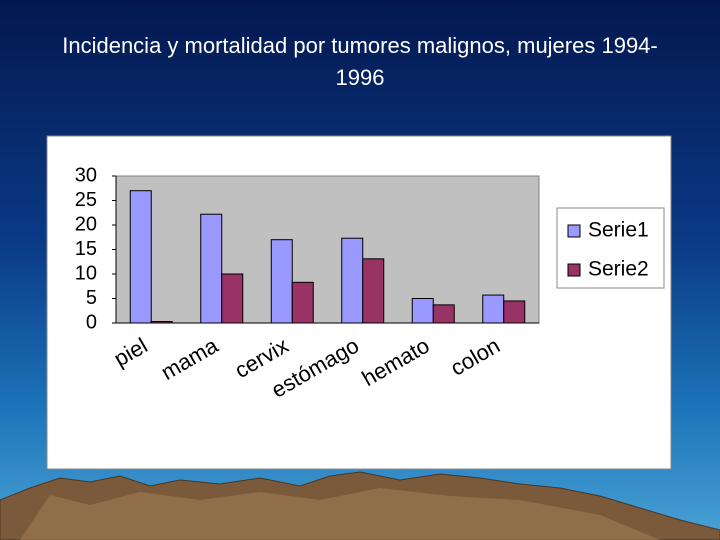  I want to click on mountain-shade, so click(340, 514).